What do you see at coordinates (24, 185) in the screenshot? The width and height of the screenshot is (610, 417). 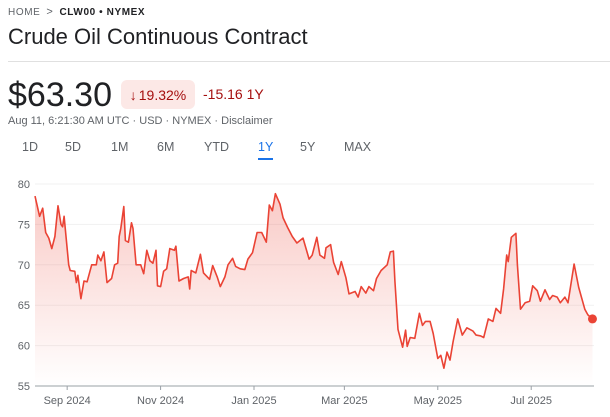 I see `y-tick-label: 80` at bounding box center [24, 185].